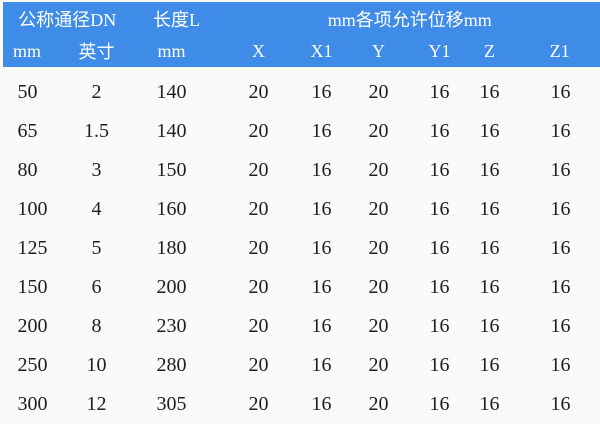 This screenshot has height=424, width=600. Describe the element at coordinates (301, 209) in the screenshot. I see `table-row: 100 4 160 20 16 20 16 16 16` at that location.